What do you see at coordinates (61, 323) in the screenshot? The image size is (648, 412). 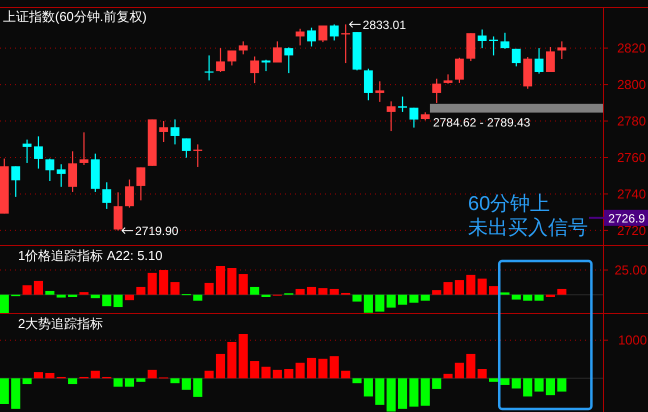 I see `chart-title: 2大势追踪指标` at bounding box center [61, 323].